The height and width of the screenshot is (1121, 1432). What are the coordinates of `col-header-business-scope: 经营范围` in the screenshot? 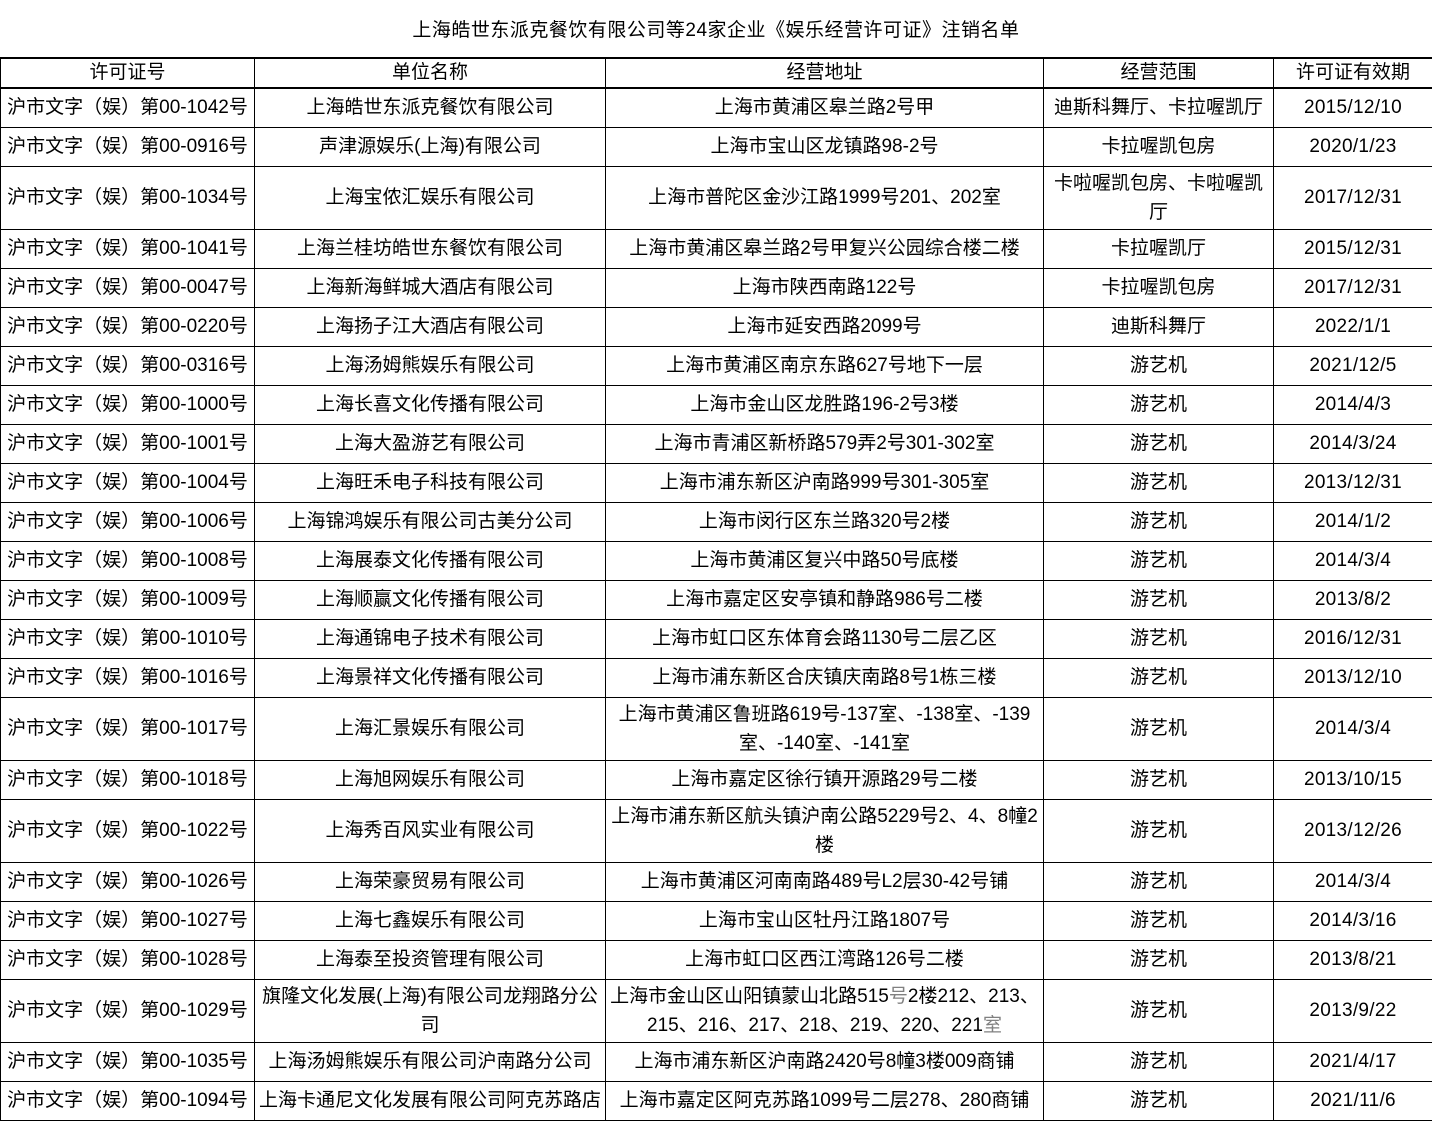 It's located at (1158, 73).